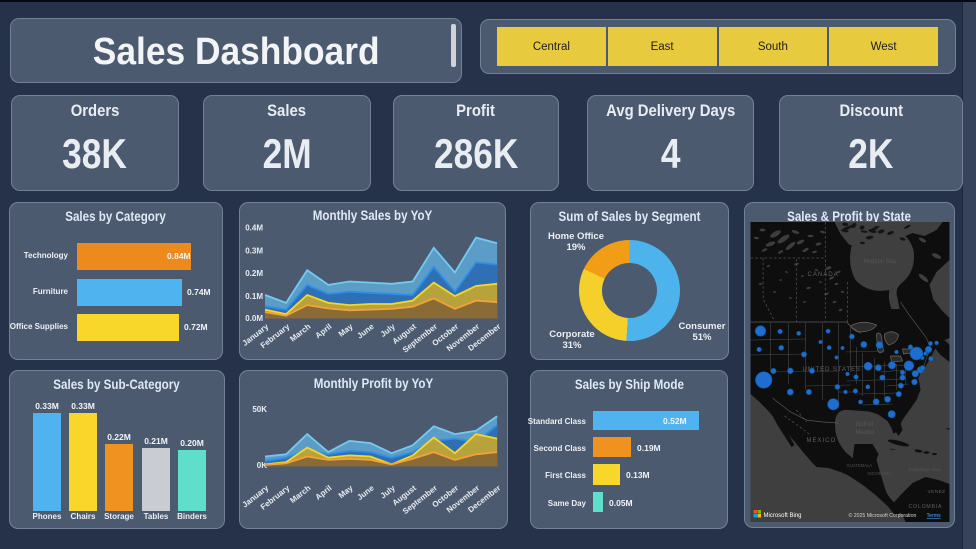 This screenshot has width=976, height=549. Describe the element at coordinates (823, 274) in the screenshot. I see `svg-text: CANADA` at that location.